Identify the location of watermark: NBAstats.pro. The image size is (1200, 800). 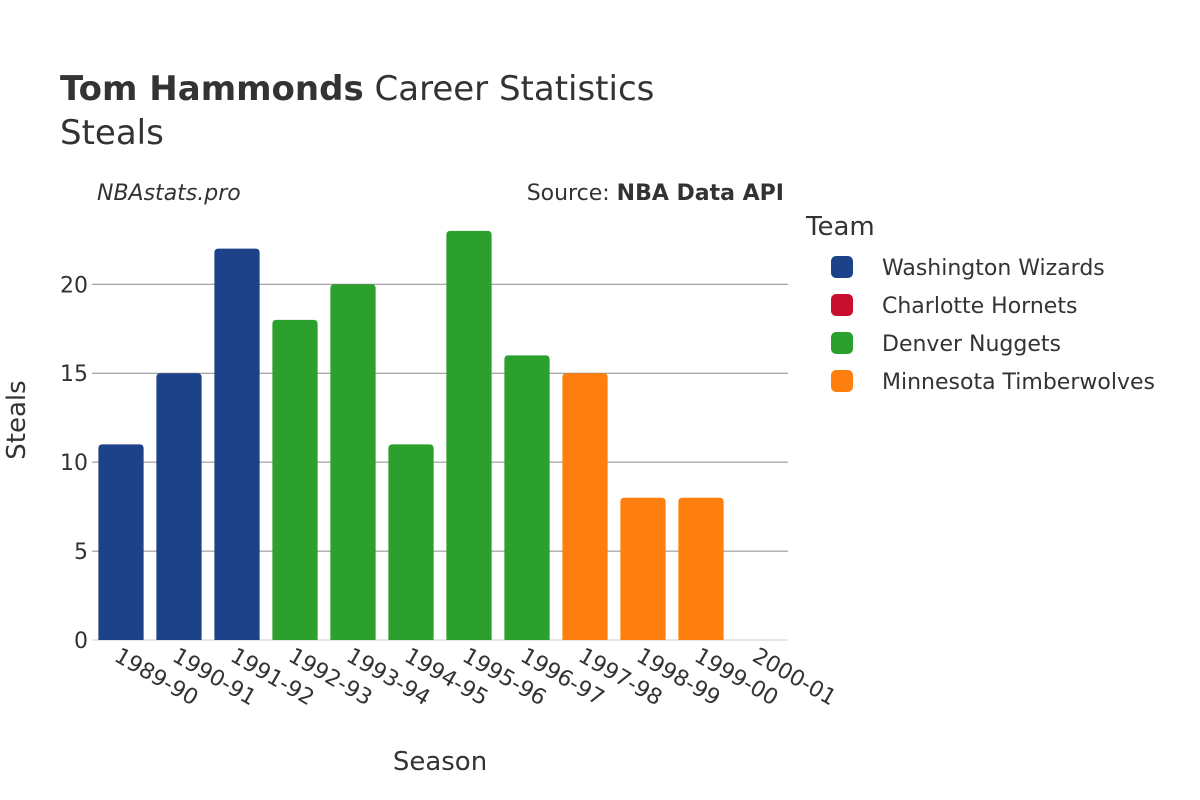
(169, 193).